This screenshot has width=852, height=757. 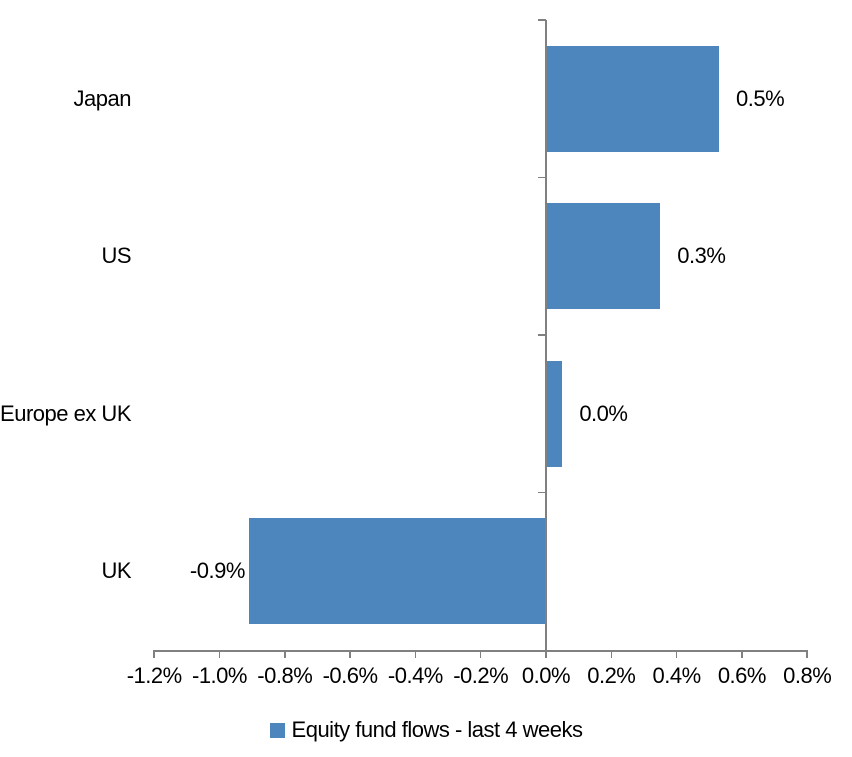 What do you see at coordinates (154, 675) in the screenshot?
I see `x-axis-tick-label: -1.2%` at bounding box center [154, 675].